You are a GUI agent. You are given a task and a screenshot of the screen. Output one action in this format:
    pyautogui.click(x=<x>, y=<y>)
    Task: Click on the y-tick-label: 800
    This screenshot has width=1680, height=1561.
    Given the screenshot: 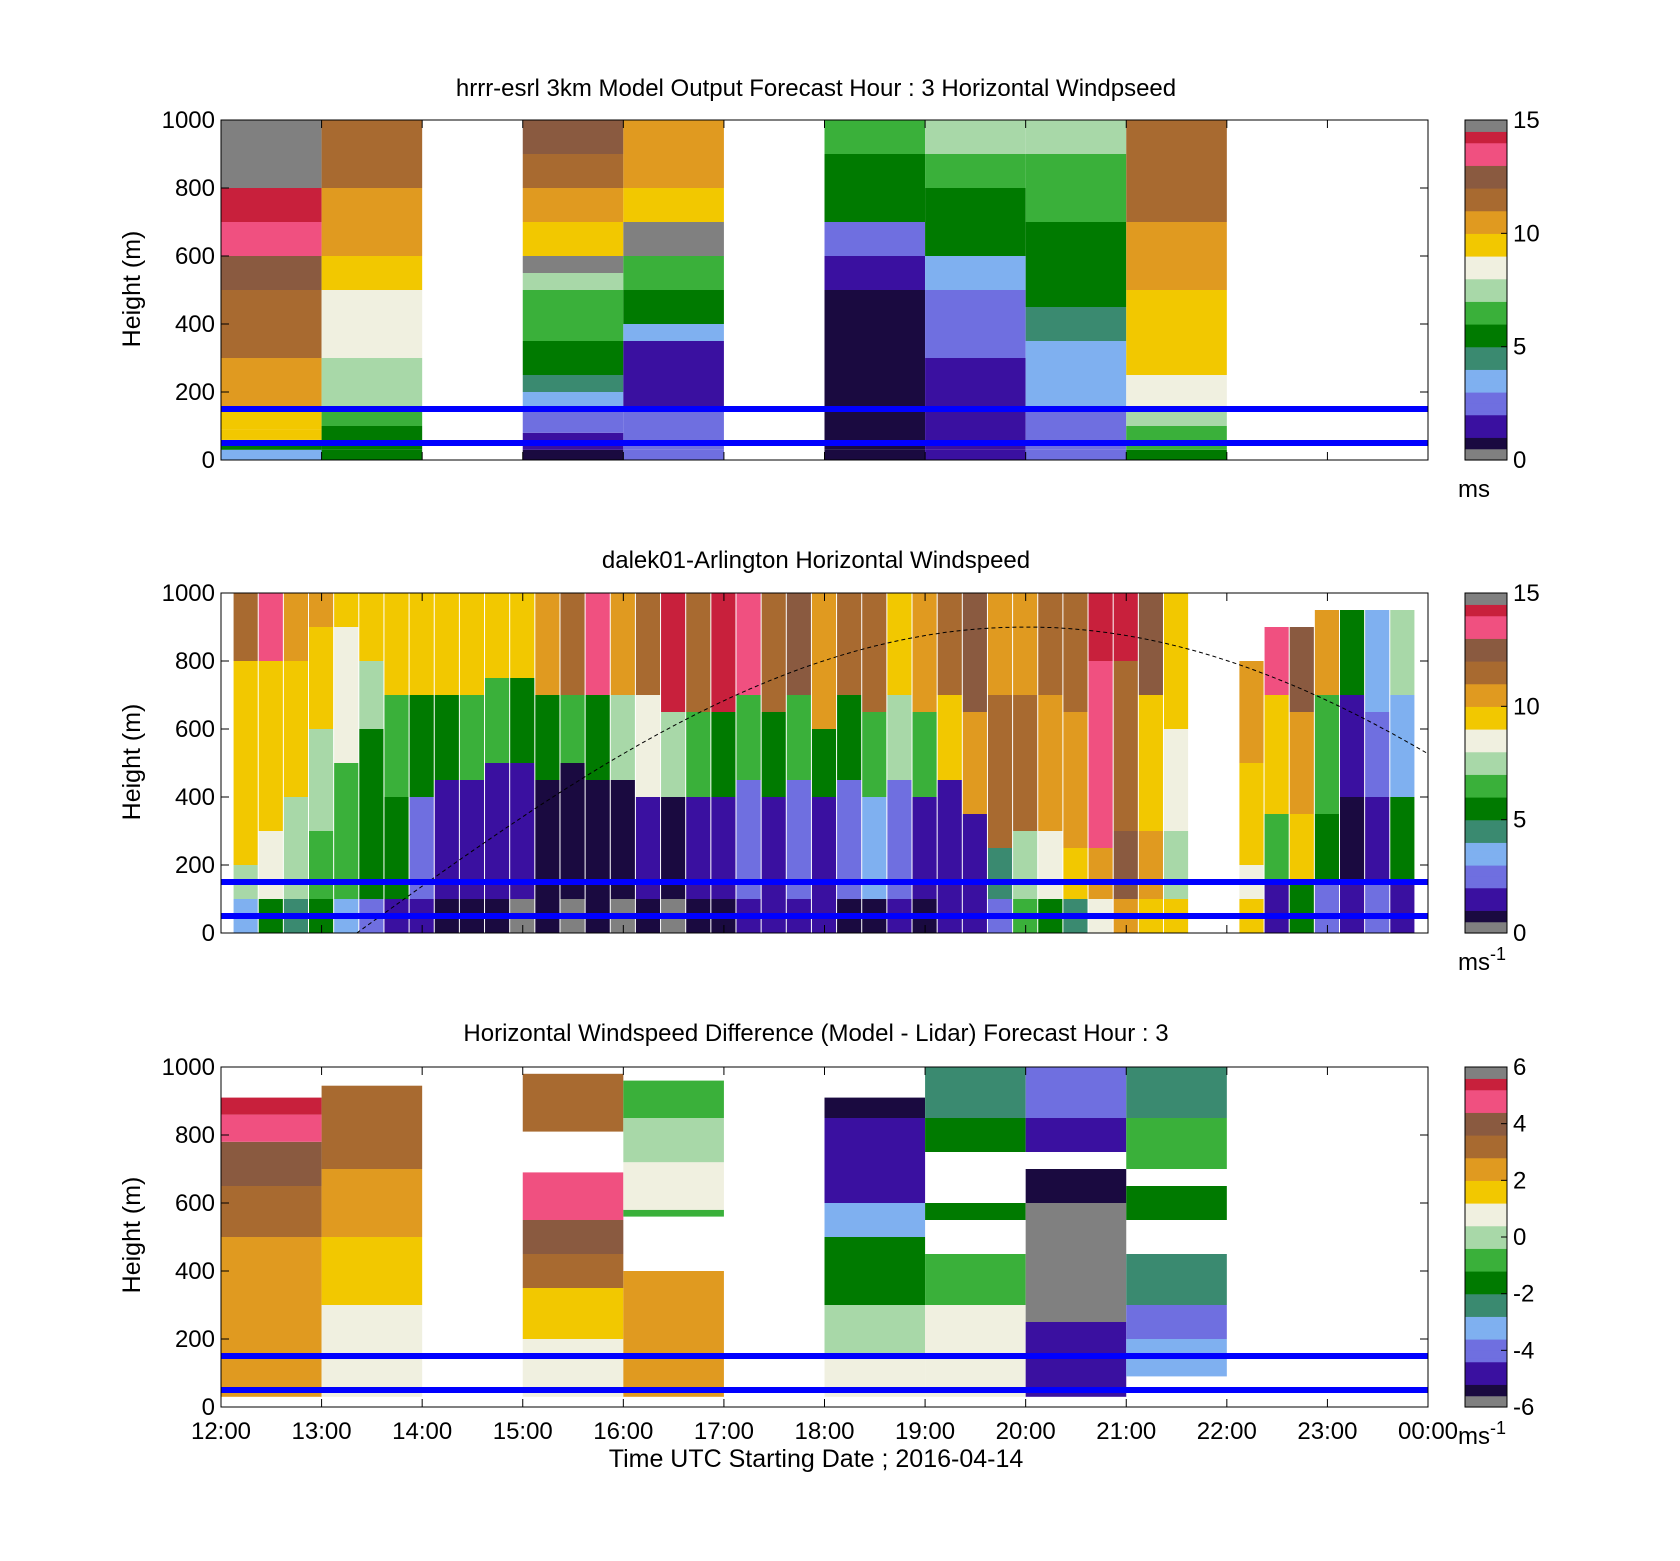 What is the action you would take?
    pyautogui.click(x=195, y=188)
    